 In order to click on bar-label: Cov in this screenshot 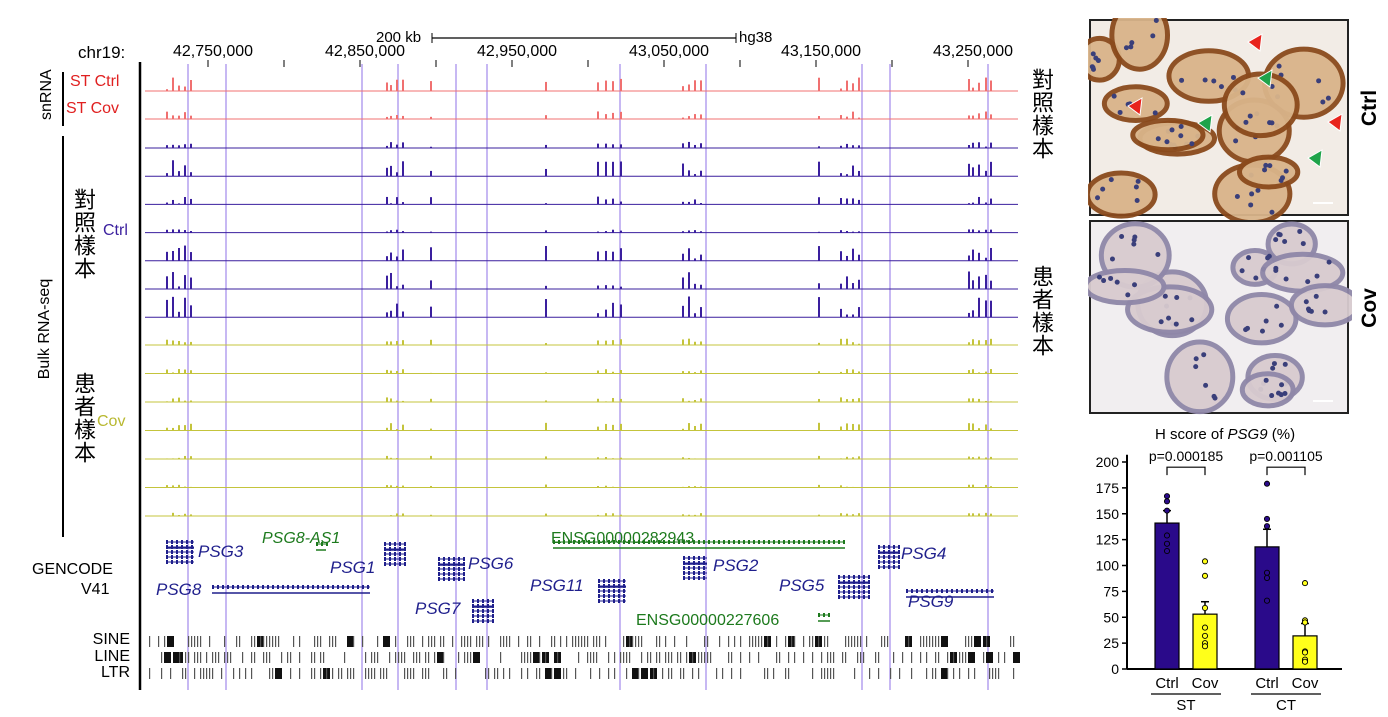, I will do `click(1305, 683)`.